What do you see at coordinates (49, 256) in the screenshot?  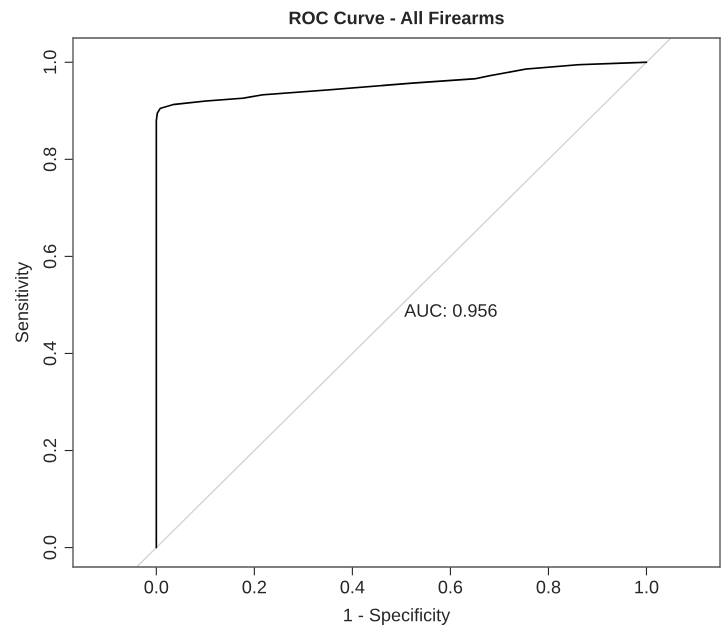 I see `y-tick-label: 0.6` at bounding box center [49, 256].